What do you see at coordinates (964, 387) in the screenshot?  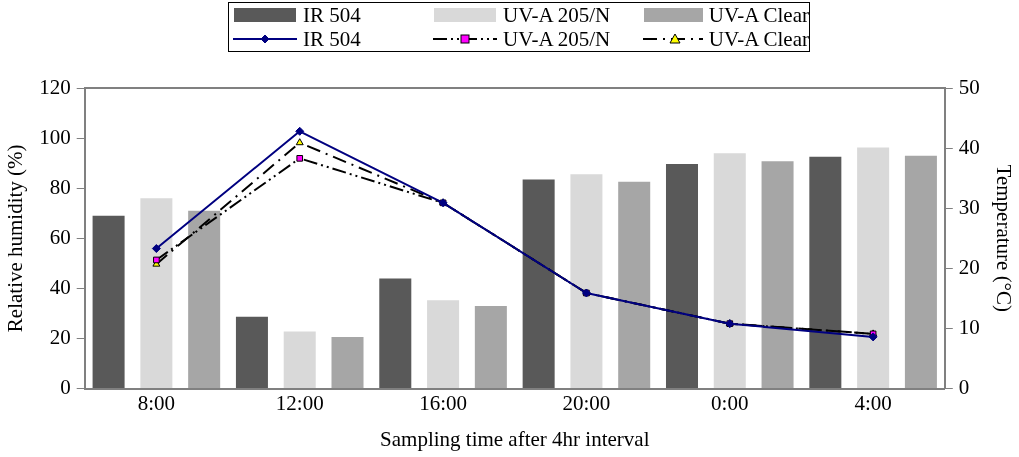 I see `y2-tick-label: 0` at bounding box center [964, 387].